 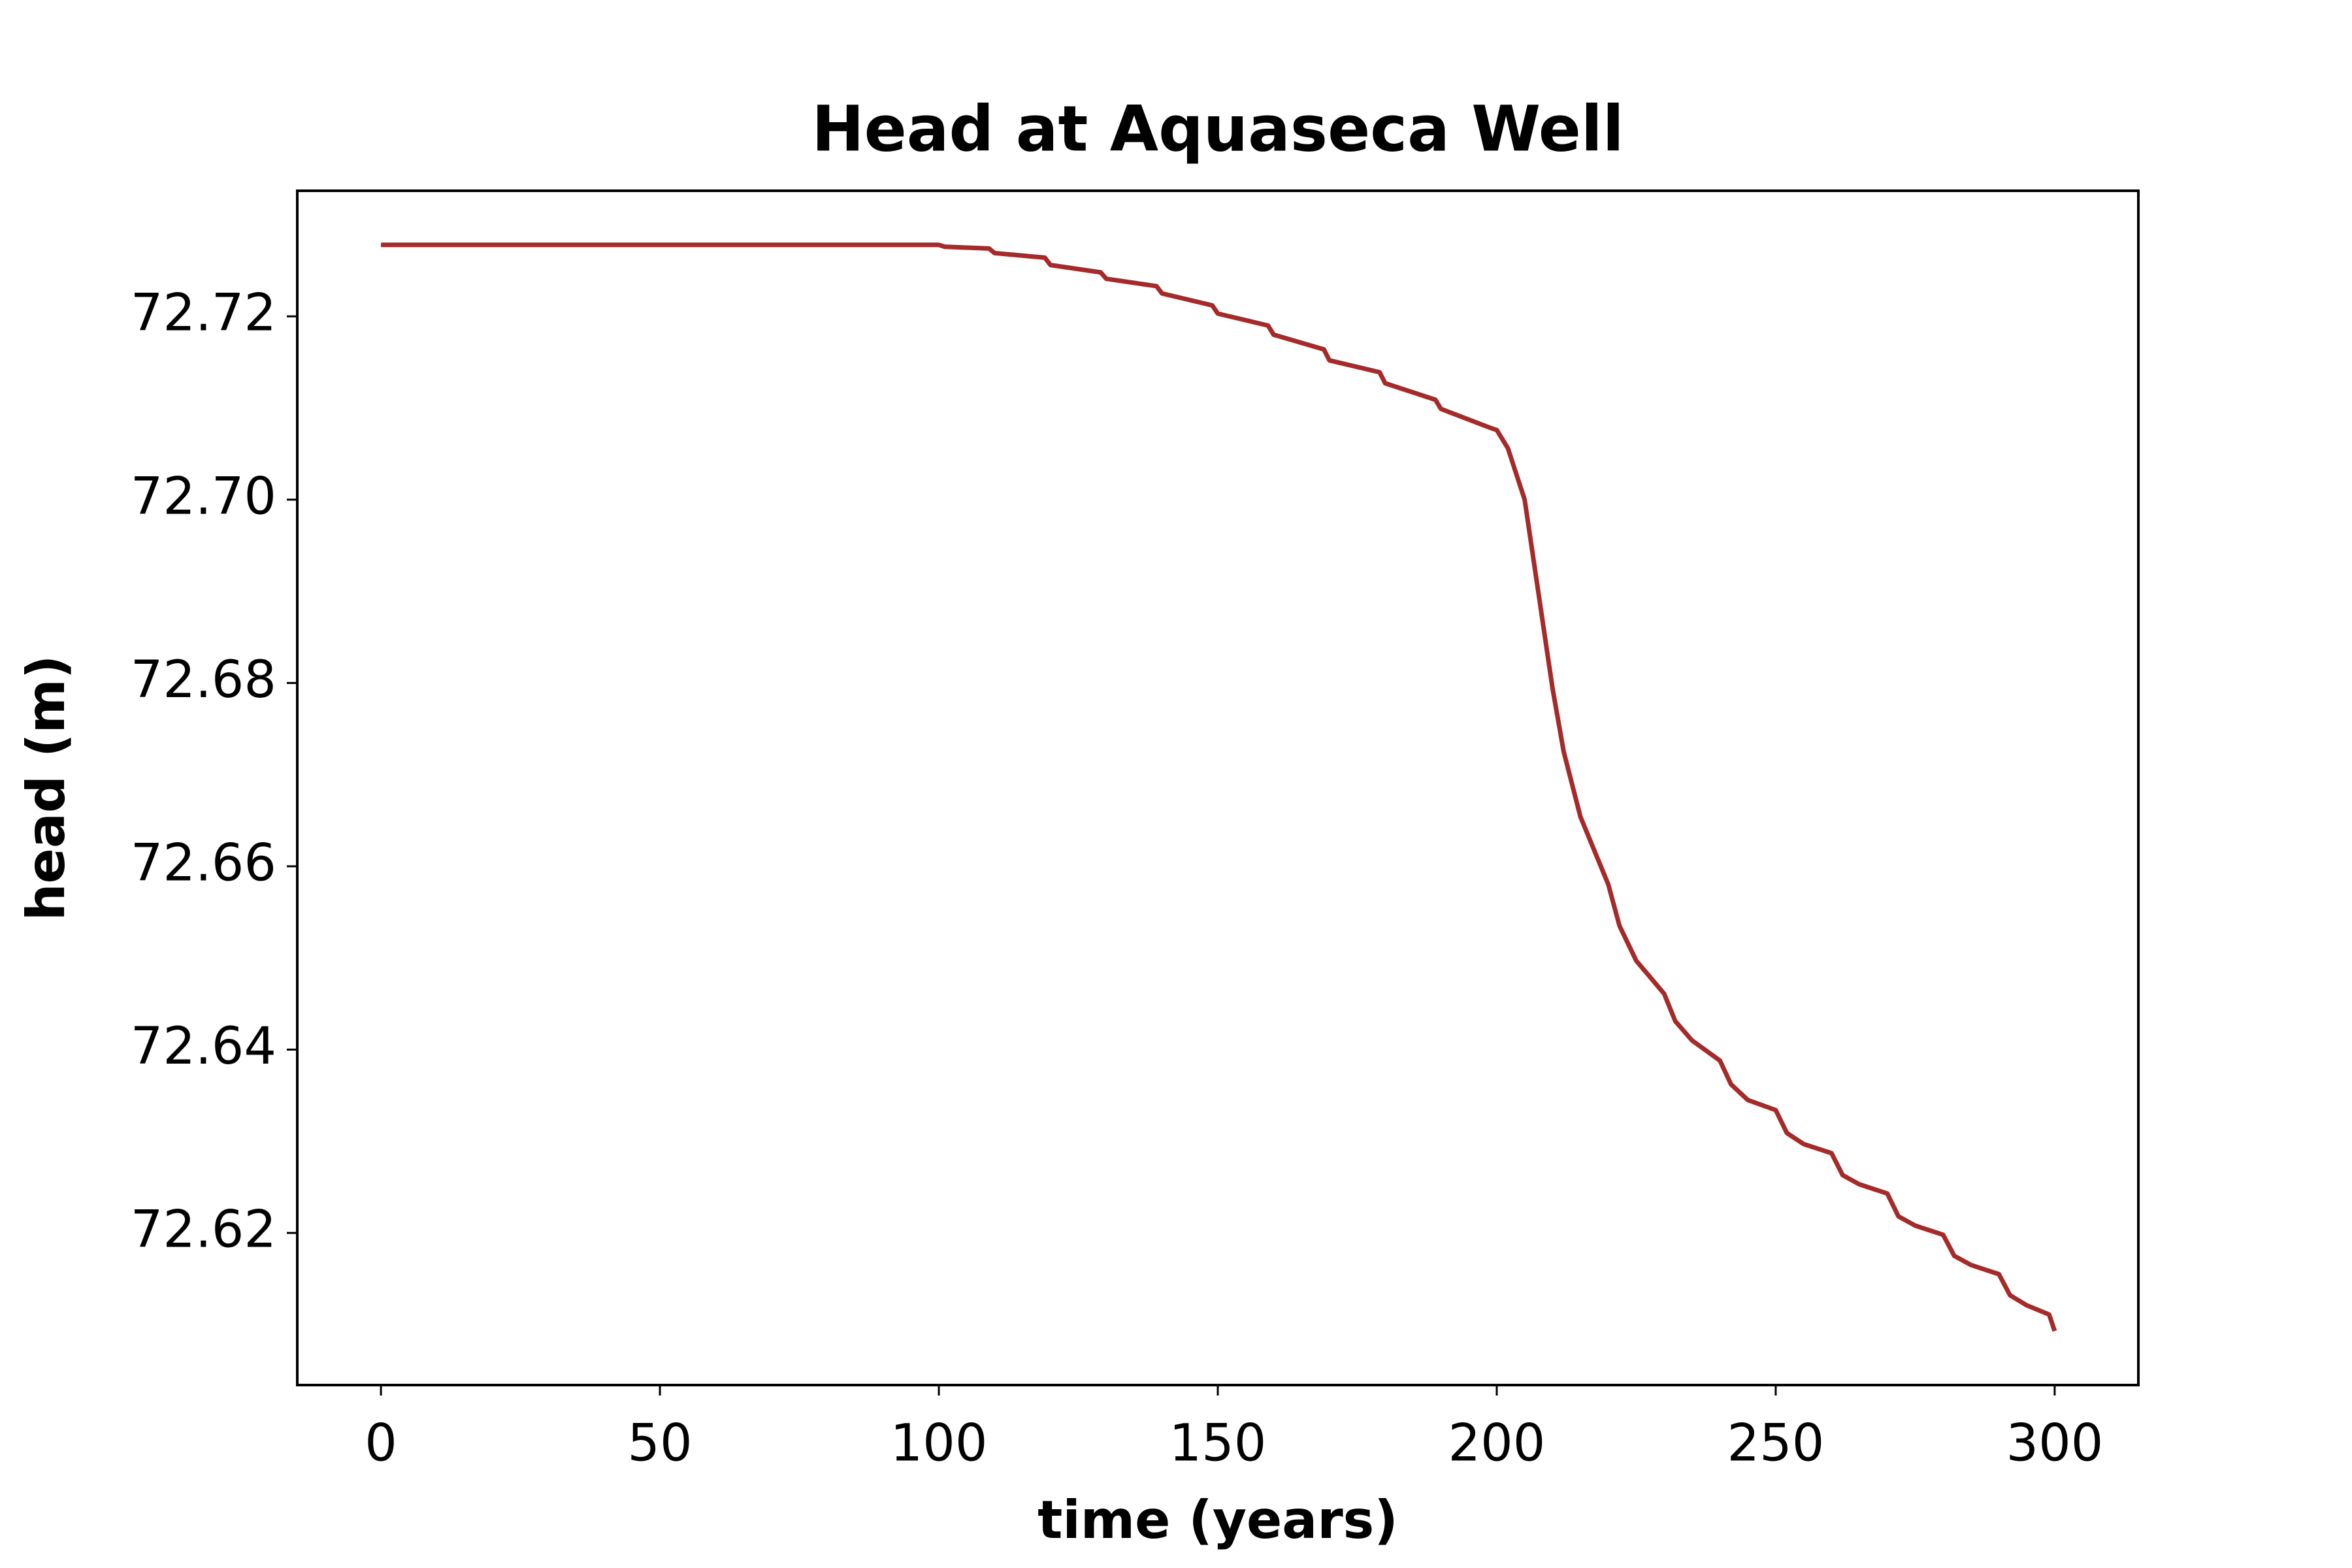 I want to click on x-axis-label: time (years), so click(x=1217, y=1520).